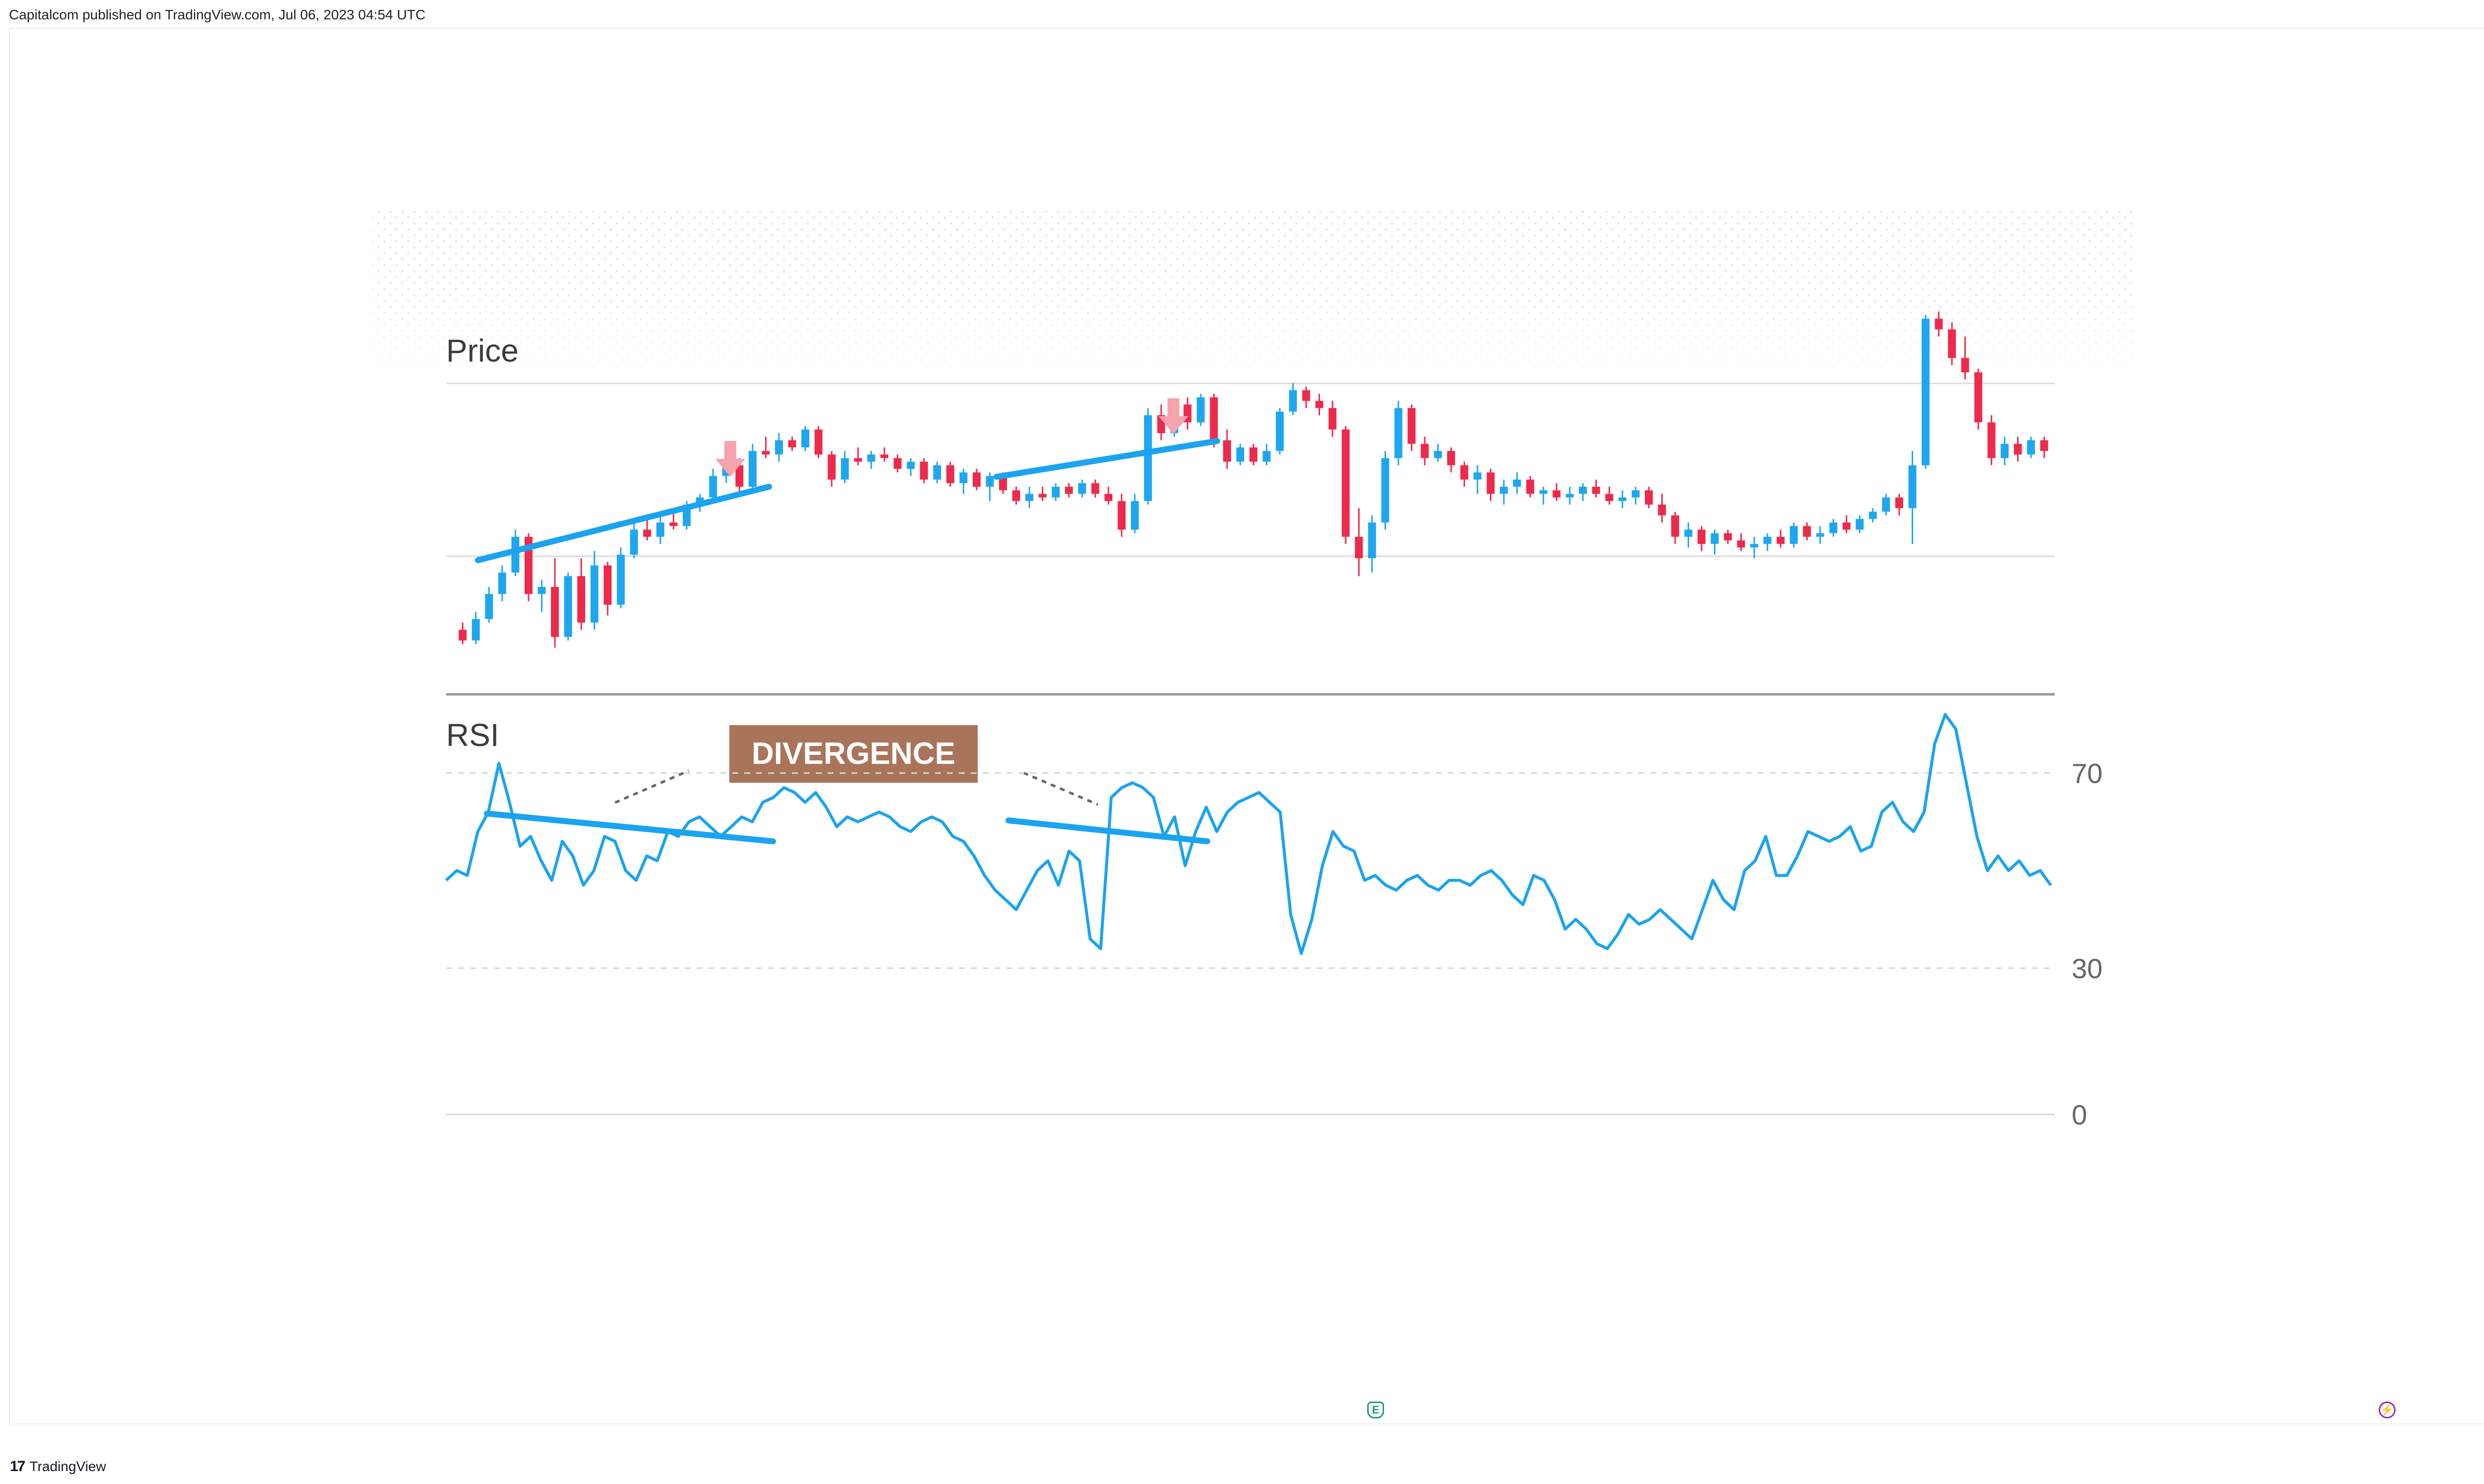 This screenshot has width=2484, height=1484. I want to click on rsi-tick-label: 30, so click(2087, 968).